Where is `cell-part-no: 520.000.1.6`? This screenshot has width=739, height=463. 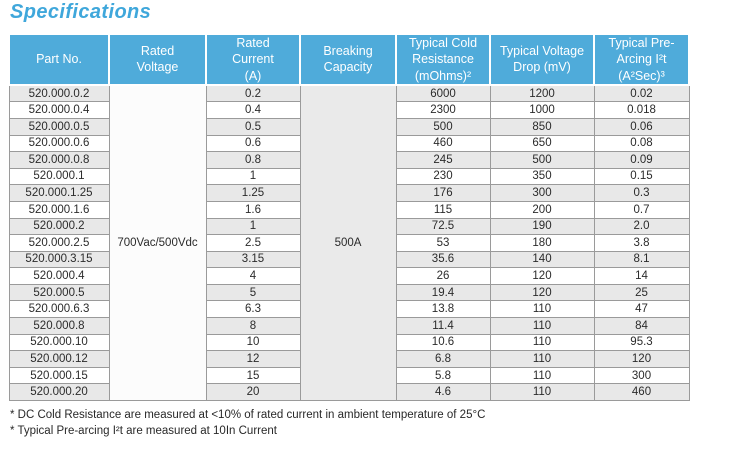
cell-part-no: 520.000.1.6 is located at coordinates (59, 209).